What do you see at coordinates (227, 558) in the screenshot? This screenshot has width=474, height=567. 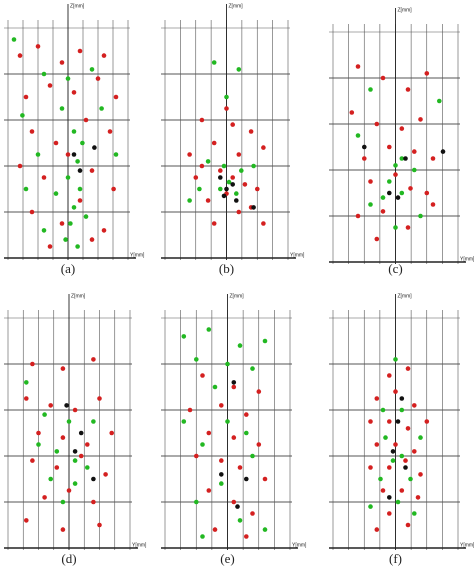 I see `panel-label: (e)` at bounding box center [227, 558].